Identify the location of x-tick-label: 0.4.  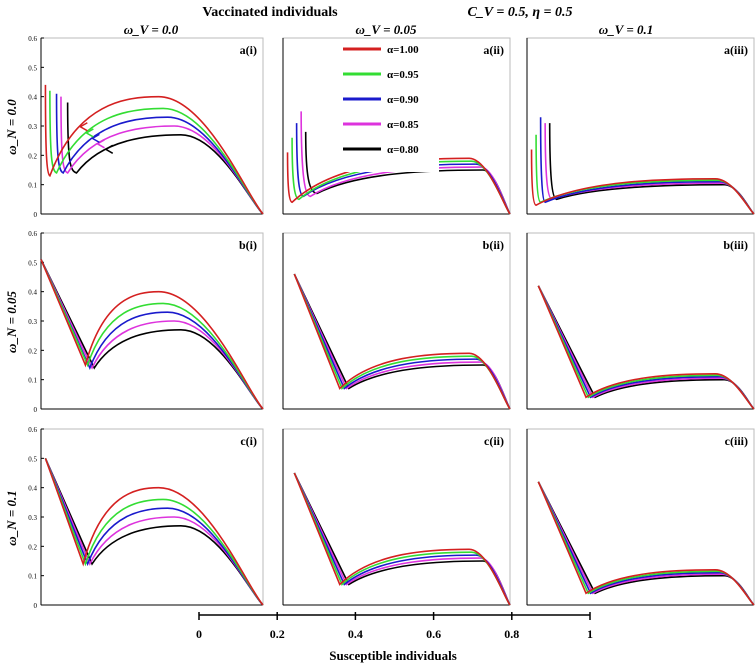
(355, 634).